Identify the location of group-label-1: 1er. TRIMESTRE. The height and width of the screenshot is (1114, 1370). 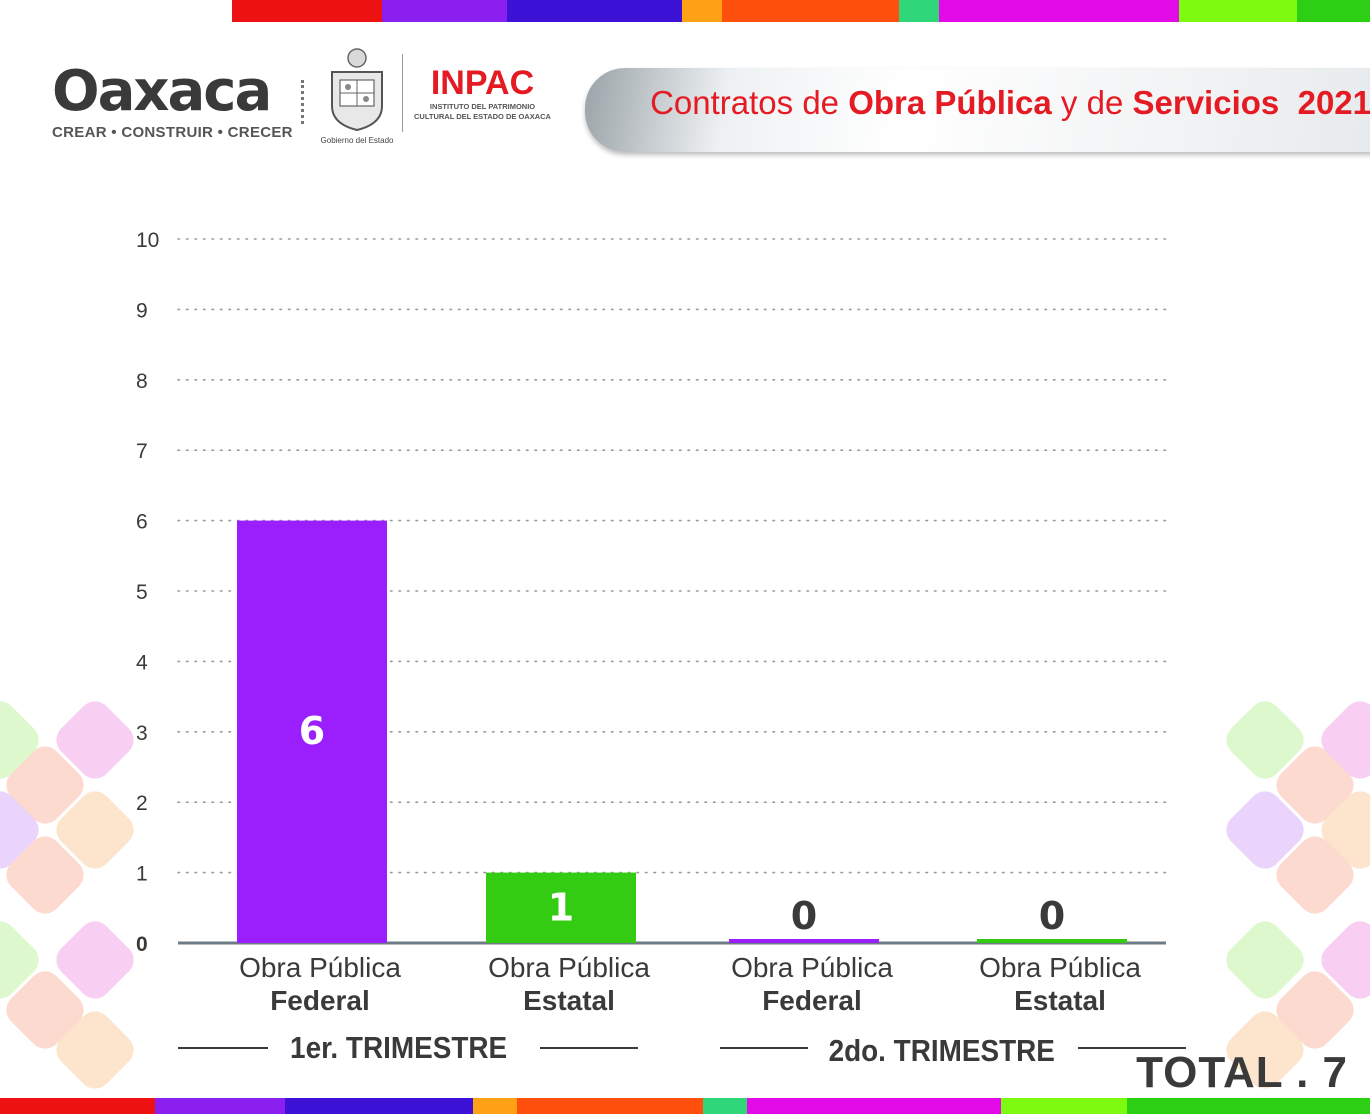
(399, 1047).